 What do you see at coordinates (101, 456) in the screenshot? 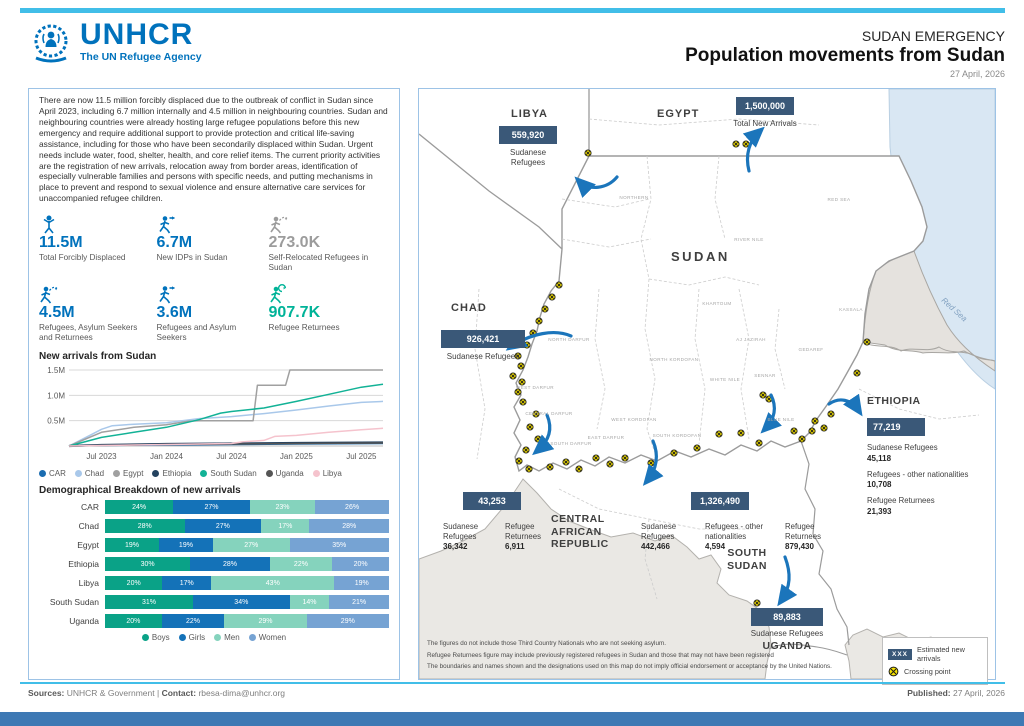
I see `svg-text: Jul 2023` at bounding box center [101, 456].